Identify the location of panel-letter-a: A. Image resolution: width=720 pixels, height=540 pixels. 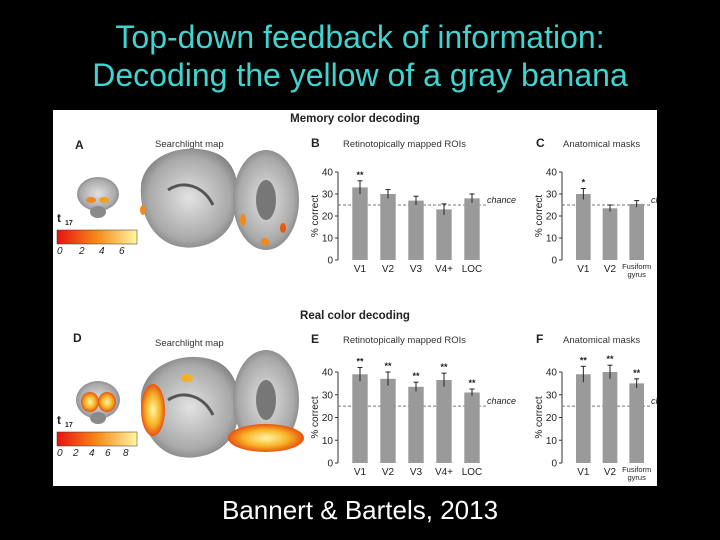
(79, 145).